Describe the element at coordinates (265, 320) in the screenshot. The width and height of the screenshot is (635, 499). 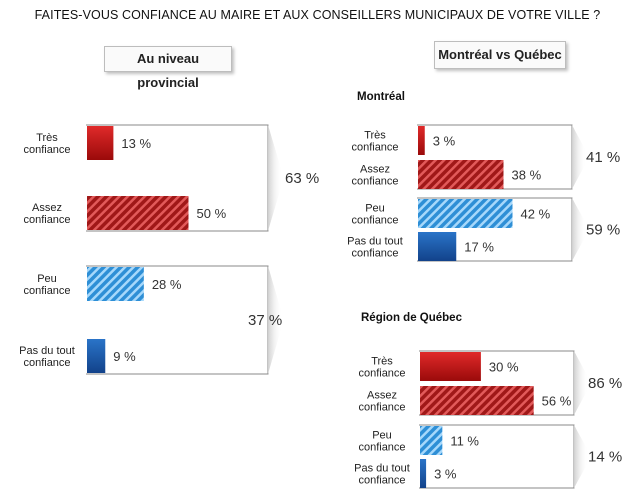
I see `group-total-label: 37 %` at that location.